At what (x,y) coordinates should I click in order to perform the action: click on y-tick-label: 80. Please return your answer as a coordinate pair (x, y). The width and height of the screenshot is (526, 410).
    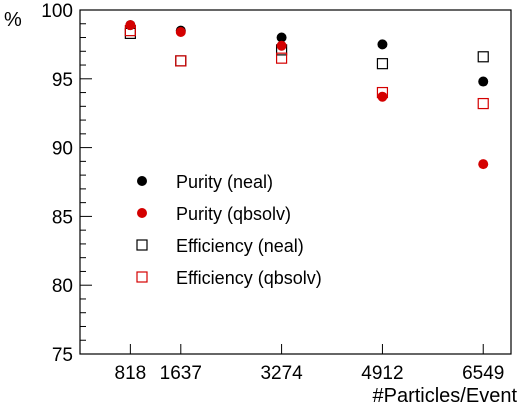
    Looking at the image, I should click on (62, 286).